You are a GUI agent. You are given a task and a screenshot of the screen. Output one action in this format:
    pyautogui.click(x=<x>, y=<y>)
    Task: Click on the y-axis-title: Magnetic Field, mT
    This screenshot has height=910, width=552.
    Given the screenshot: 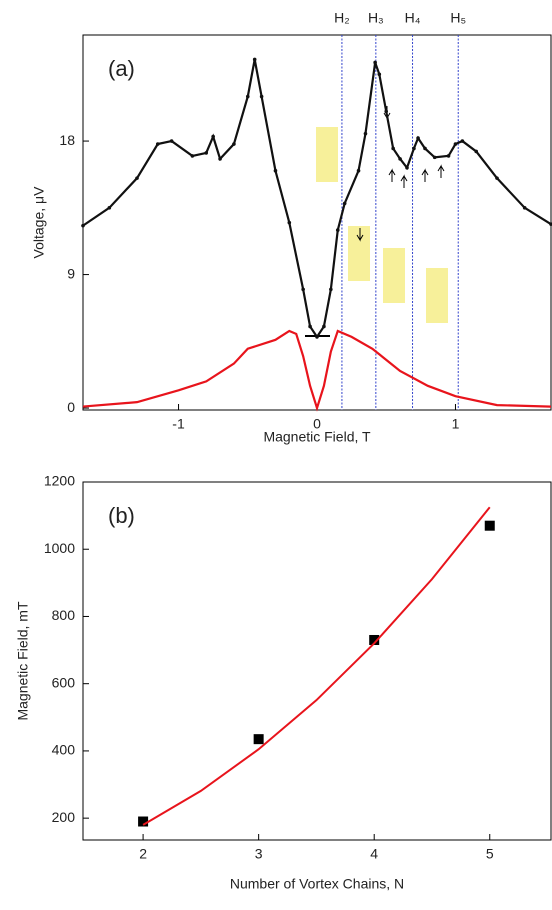 What is the action you would take?
    pyautogui.click(x=23, y=660)
    